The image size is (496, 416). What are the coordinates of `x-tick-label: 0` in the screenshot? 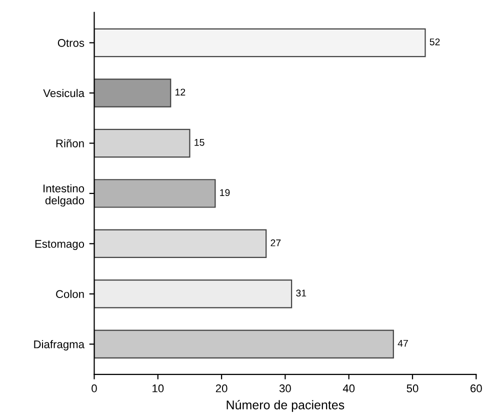 It's located at (94, 388).